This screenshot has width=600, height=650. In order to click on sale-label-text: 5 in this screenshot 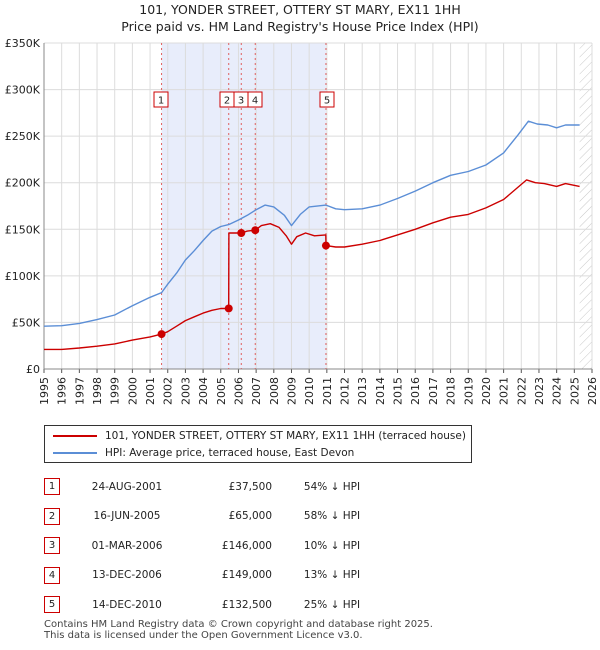, I will do `click(327, 101)`.